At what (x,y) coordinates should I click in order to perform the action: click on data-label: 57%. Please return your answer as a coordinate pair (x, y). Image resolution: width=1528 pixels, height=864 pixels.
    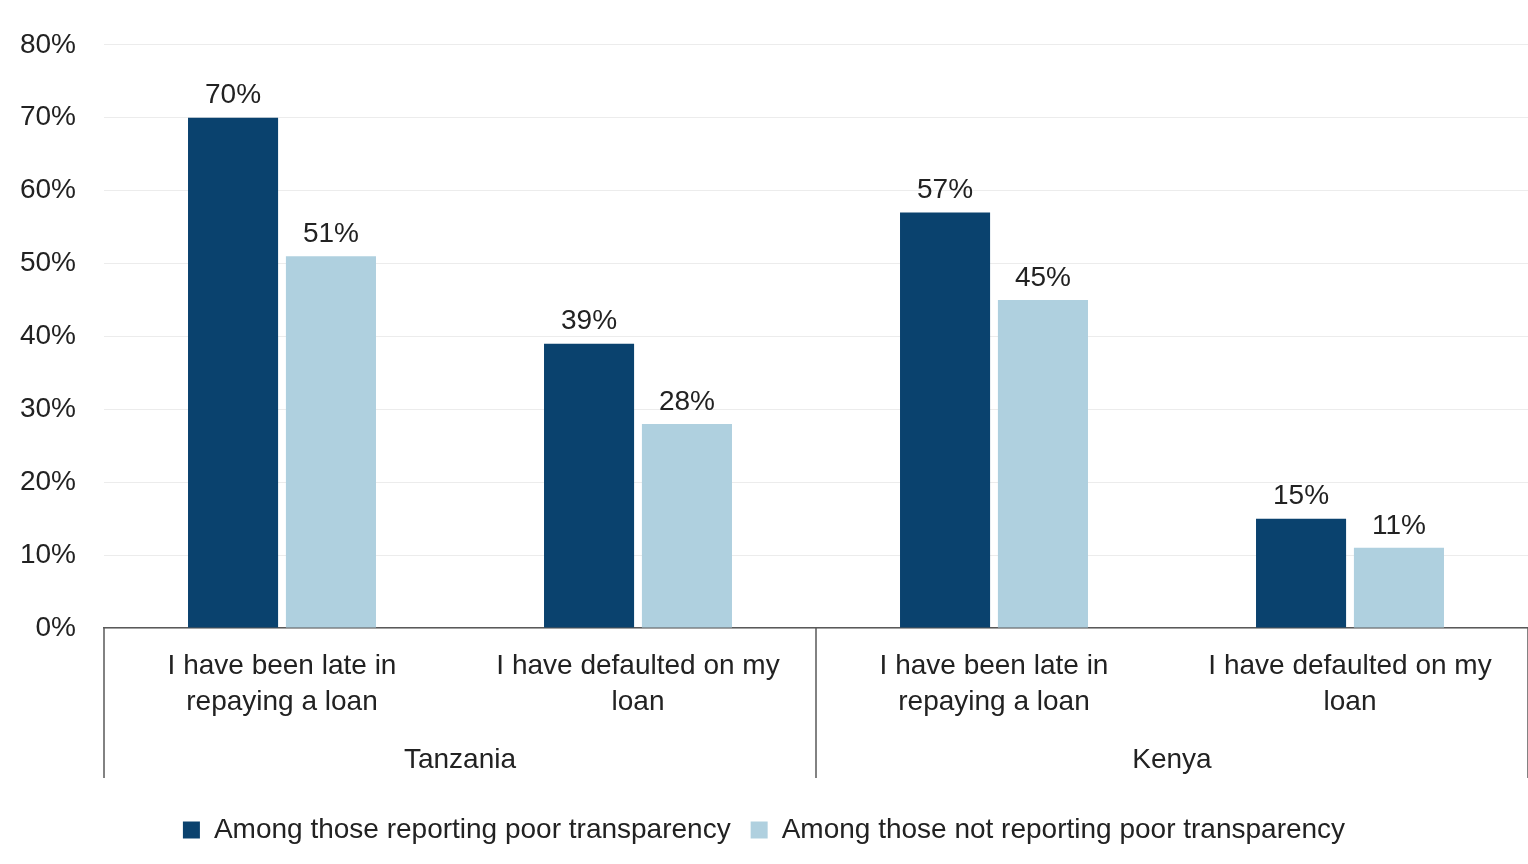
    Looking at the image, I should click on (945, 189).